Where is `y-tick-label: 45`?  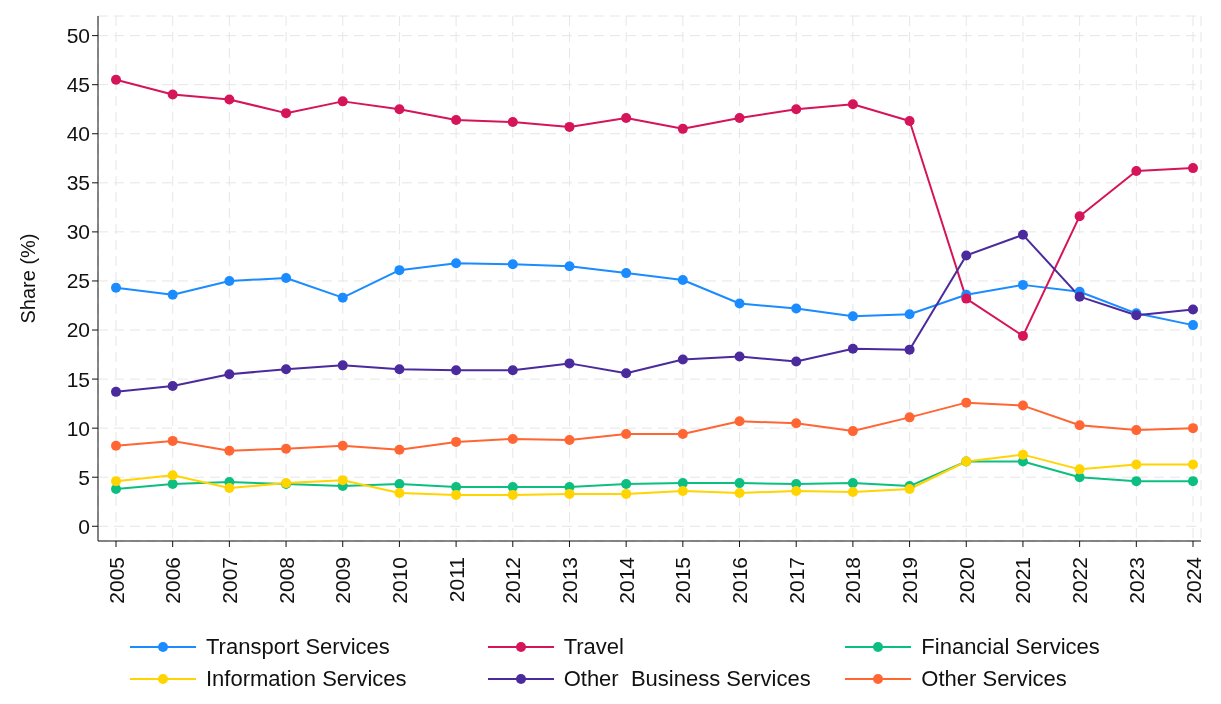 y-tick-label: 45 is located at coordinates (78, 85).